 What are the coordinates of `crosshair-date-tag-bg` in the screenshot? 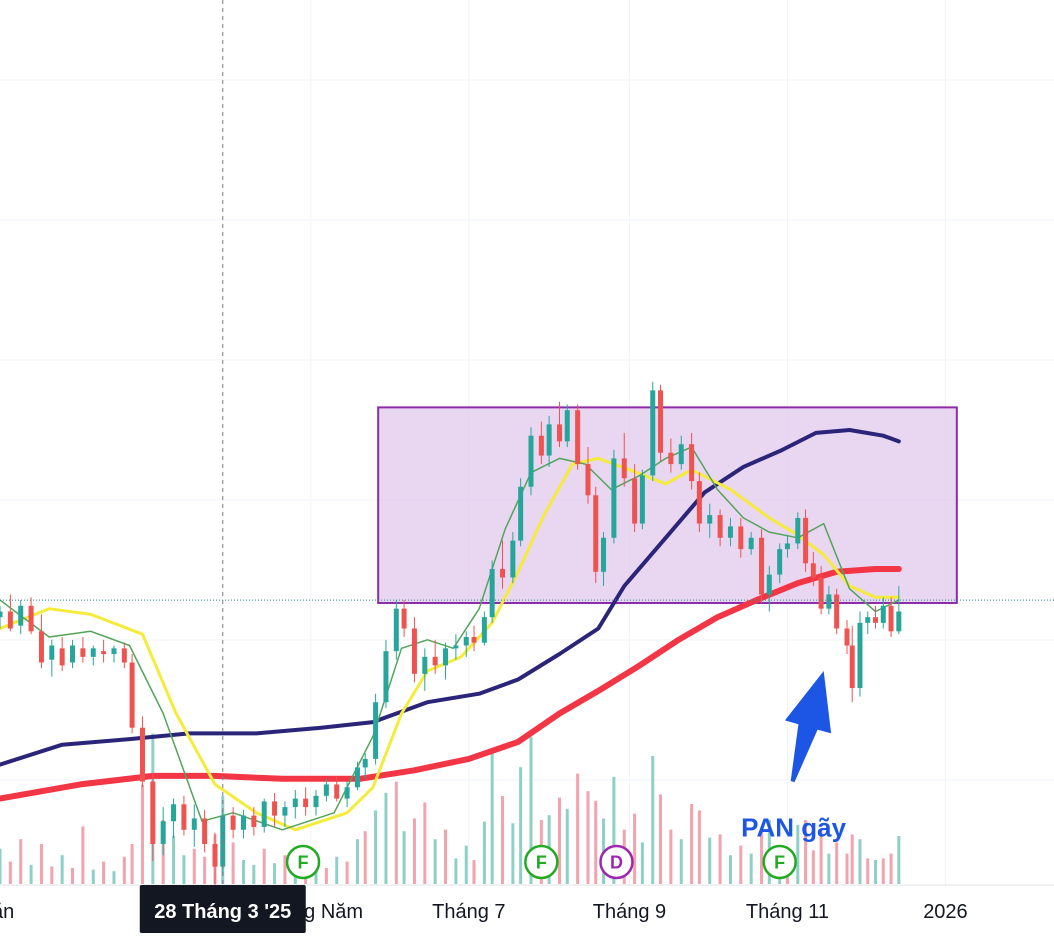 It's located at (222, 909).